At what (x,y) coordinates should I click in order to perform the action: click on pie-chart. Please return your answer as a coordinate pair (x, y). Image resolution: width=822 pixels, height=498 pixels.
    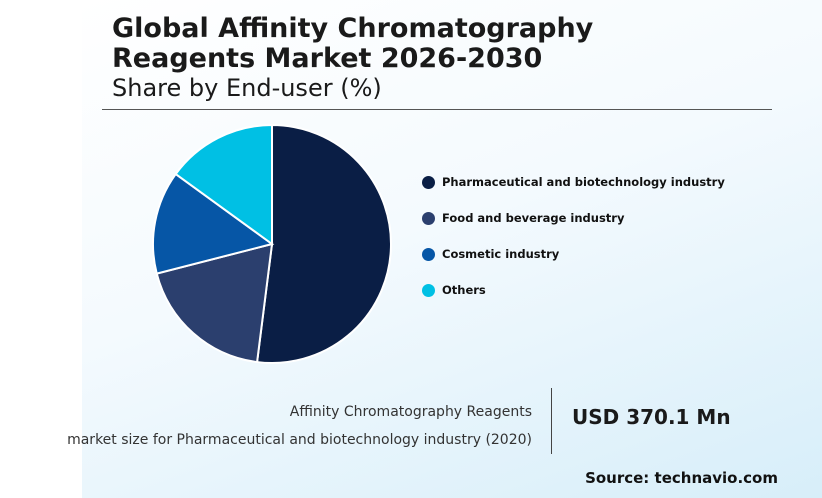
    Looking at the image, I should click on (272, 243).